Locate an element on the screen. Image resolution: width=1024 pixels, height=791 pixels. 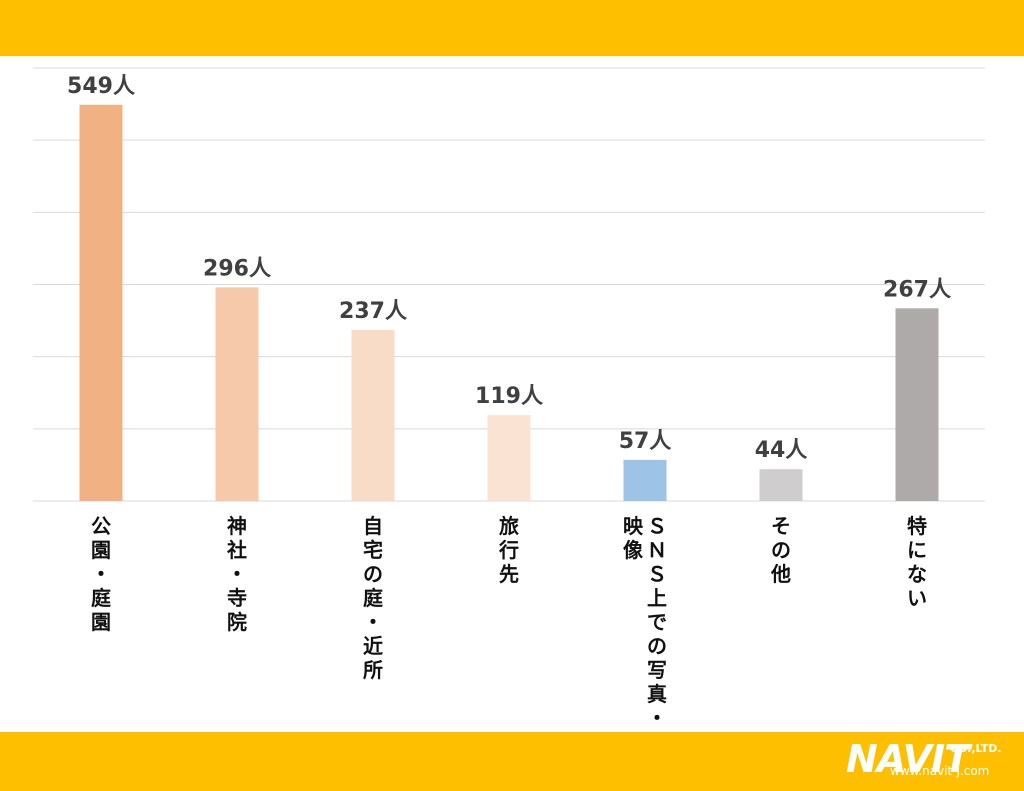
category-char: 先 is located at coordinates (509, 574).